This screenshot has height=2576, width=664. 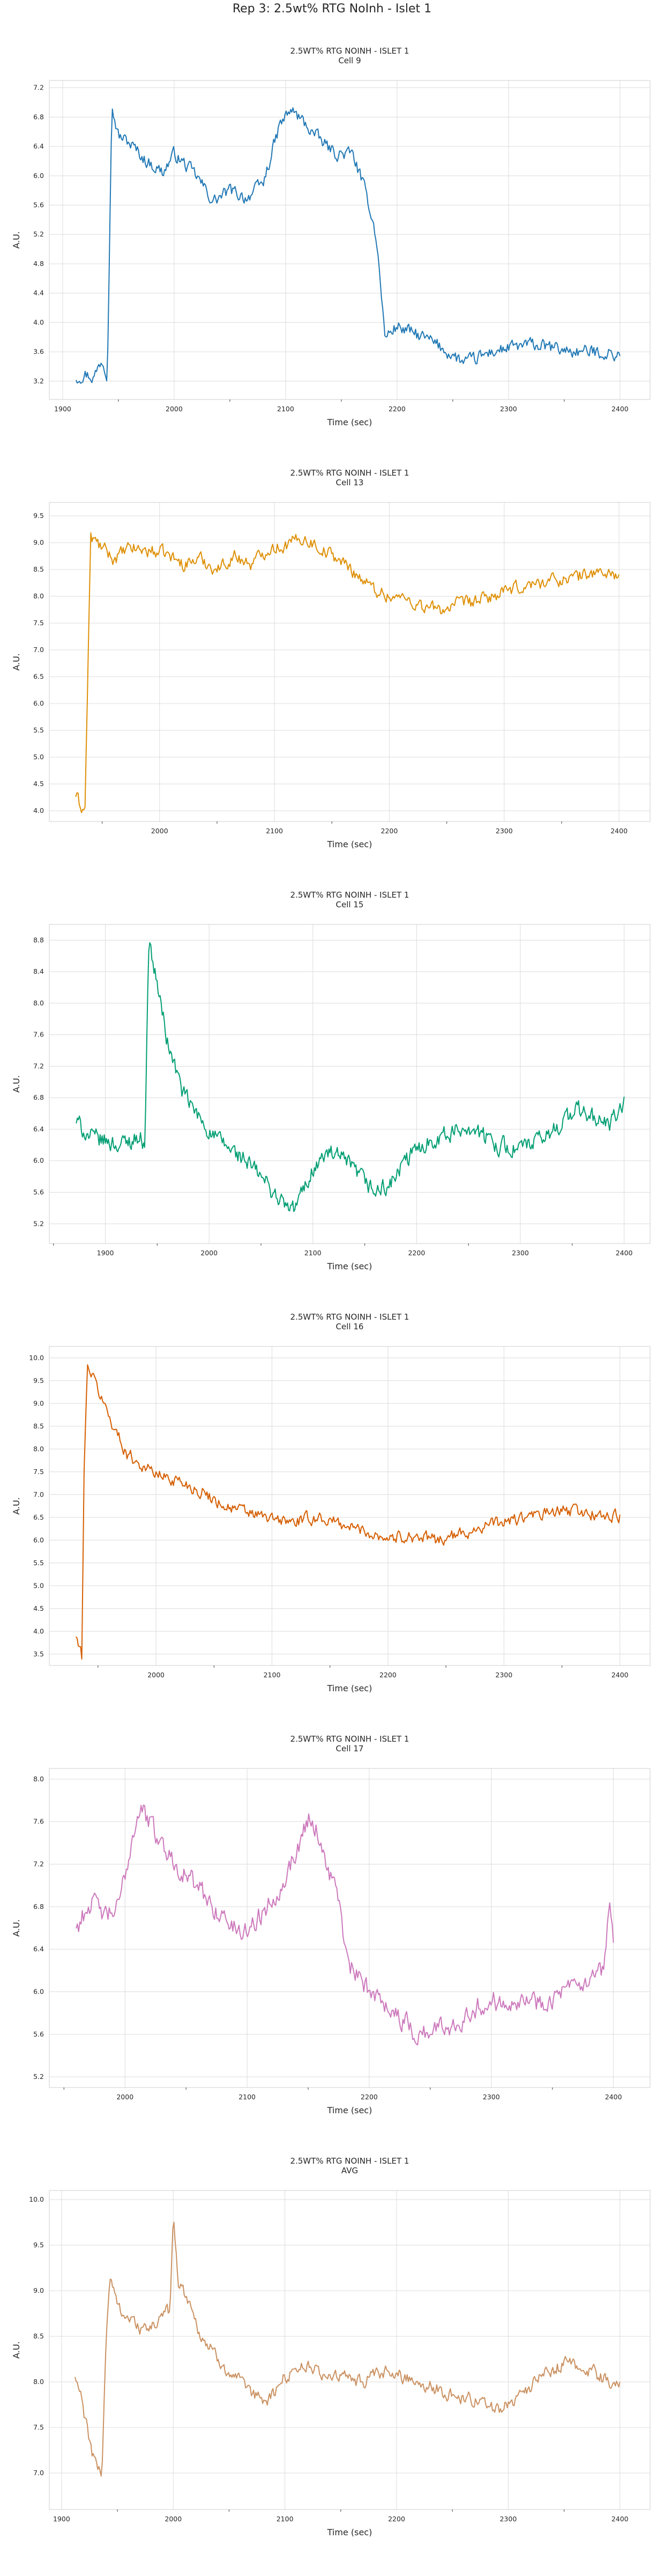 What do you see at coordinates (38, 264) in the screenshot?
I see `y-tick-label: 4.8` at bounding box center [38, 264].